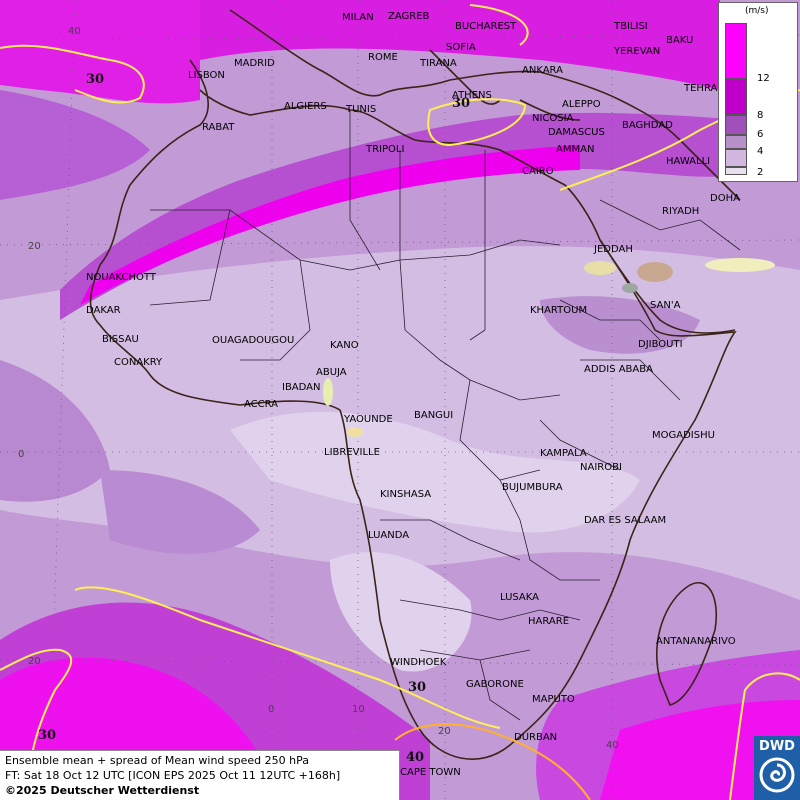 The width and height of the screenshot is (800, 800). Describe the element at coordinates (138, 362) in the screenshot. I see `city-label: CONAKRY` at that location.